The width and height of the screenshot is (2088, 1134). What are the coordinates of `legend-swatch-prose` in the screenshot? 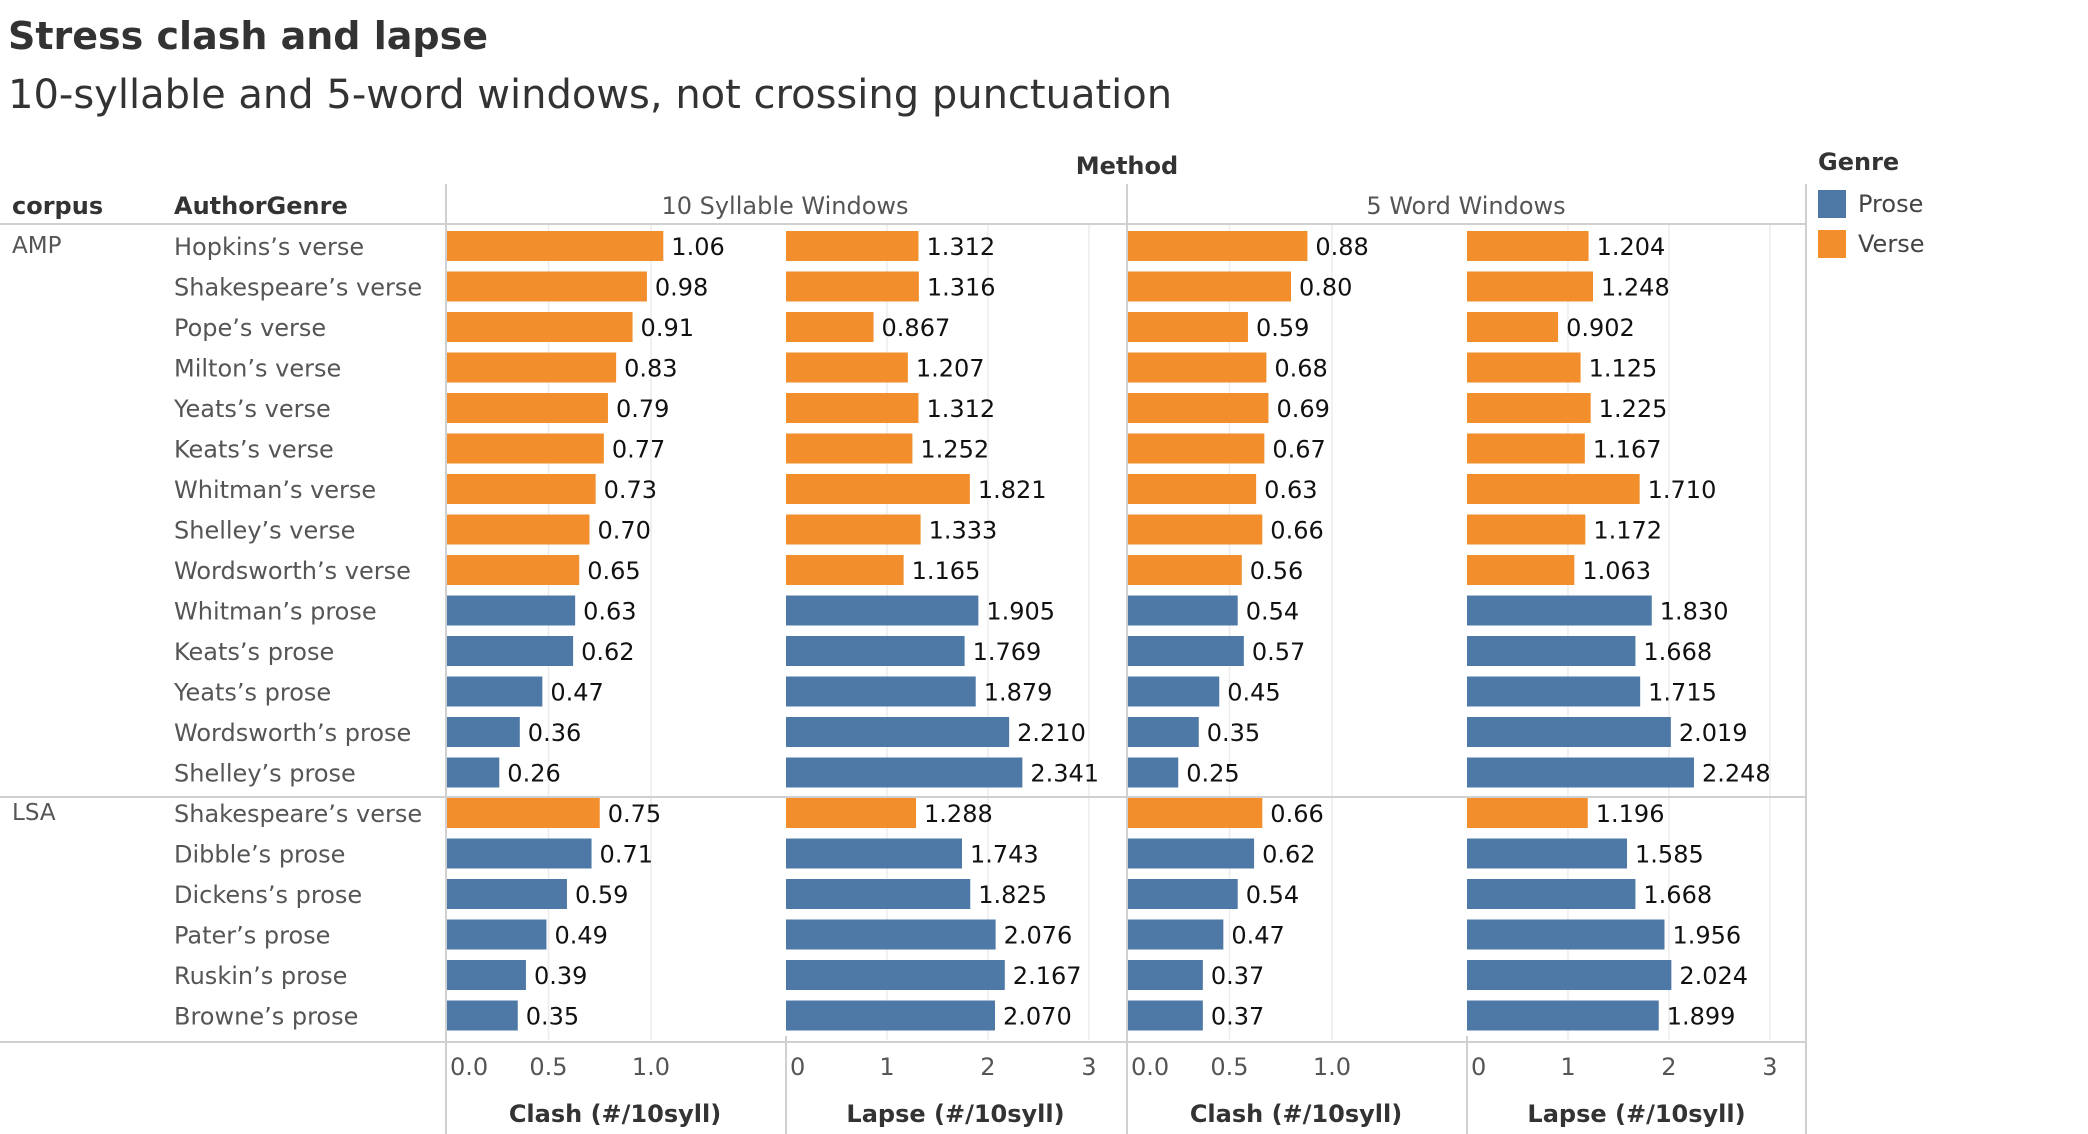 It's located at (1832, 204).